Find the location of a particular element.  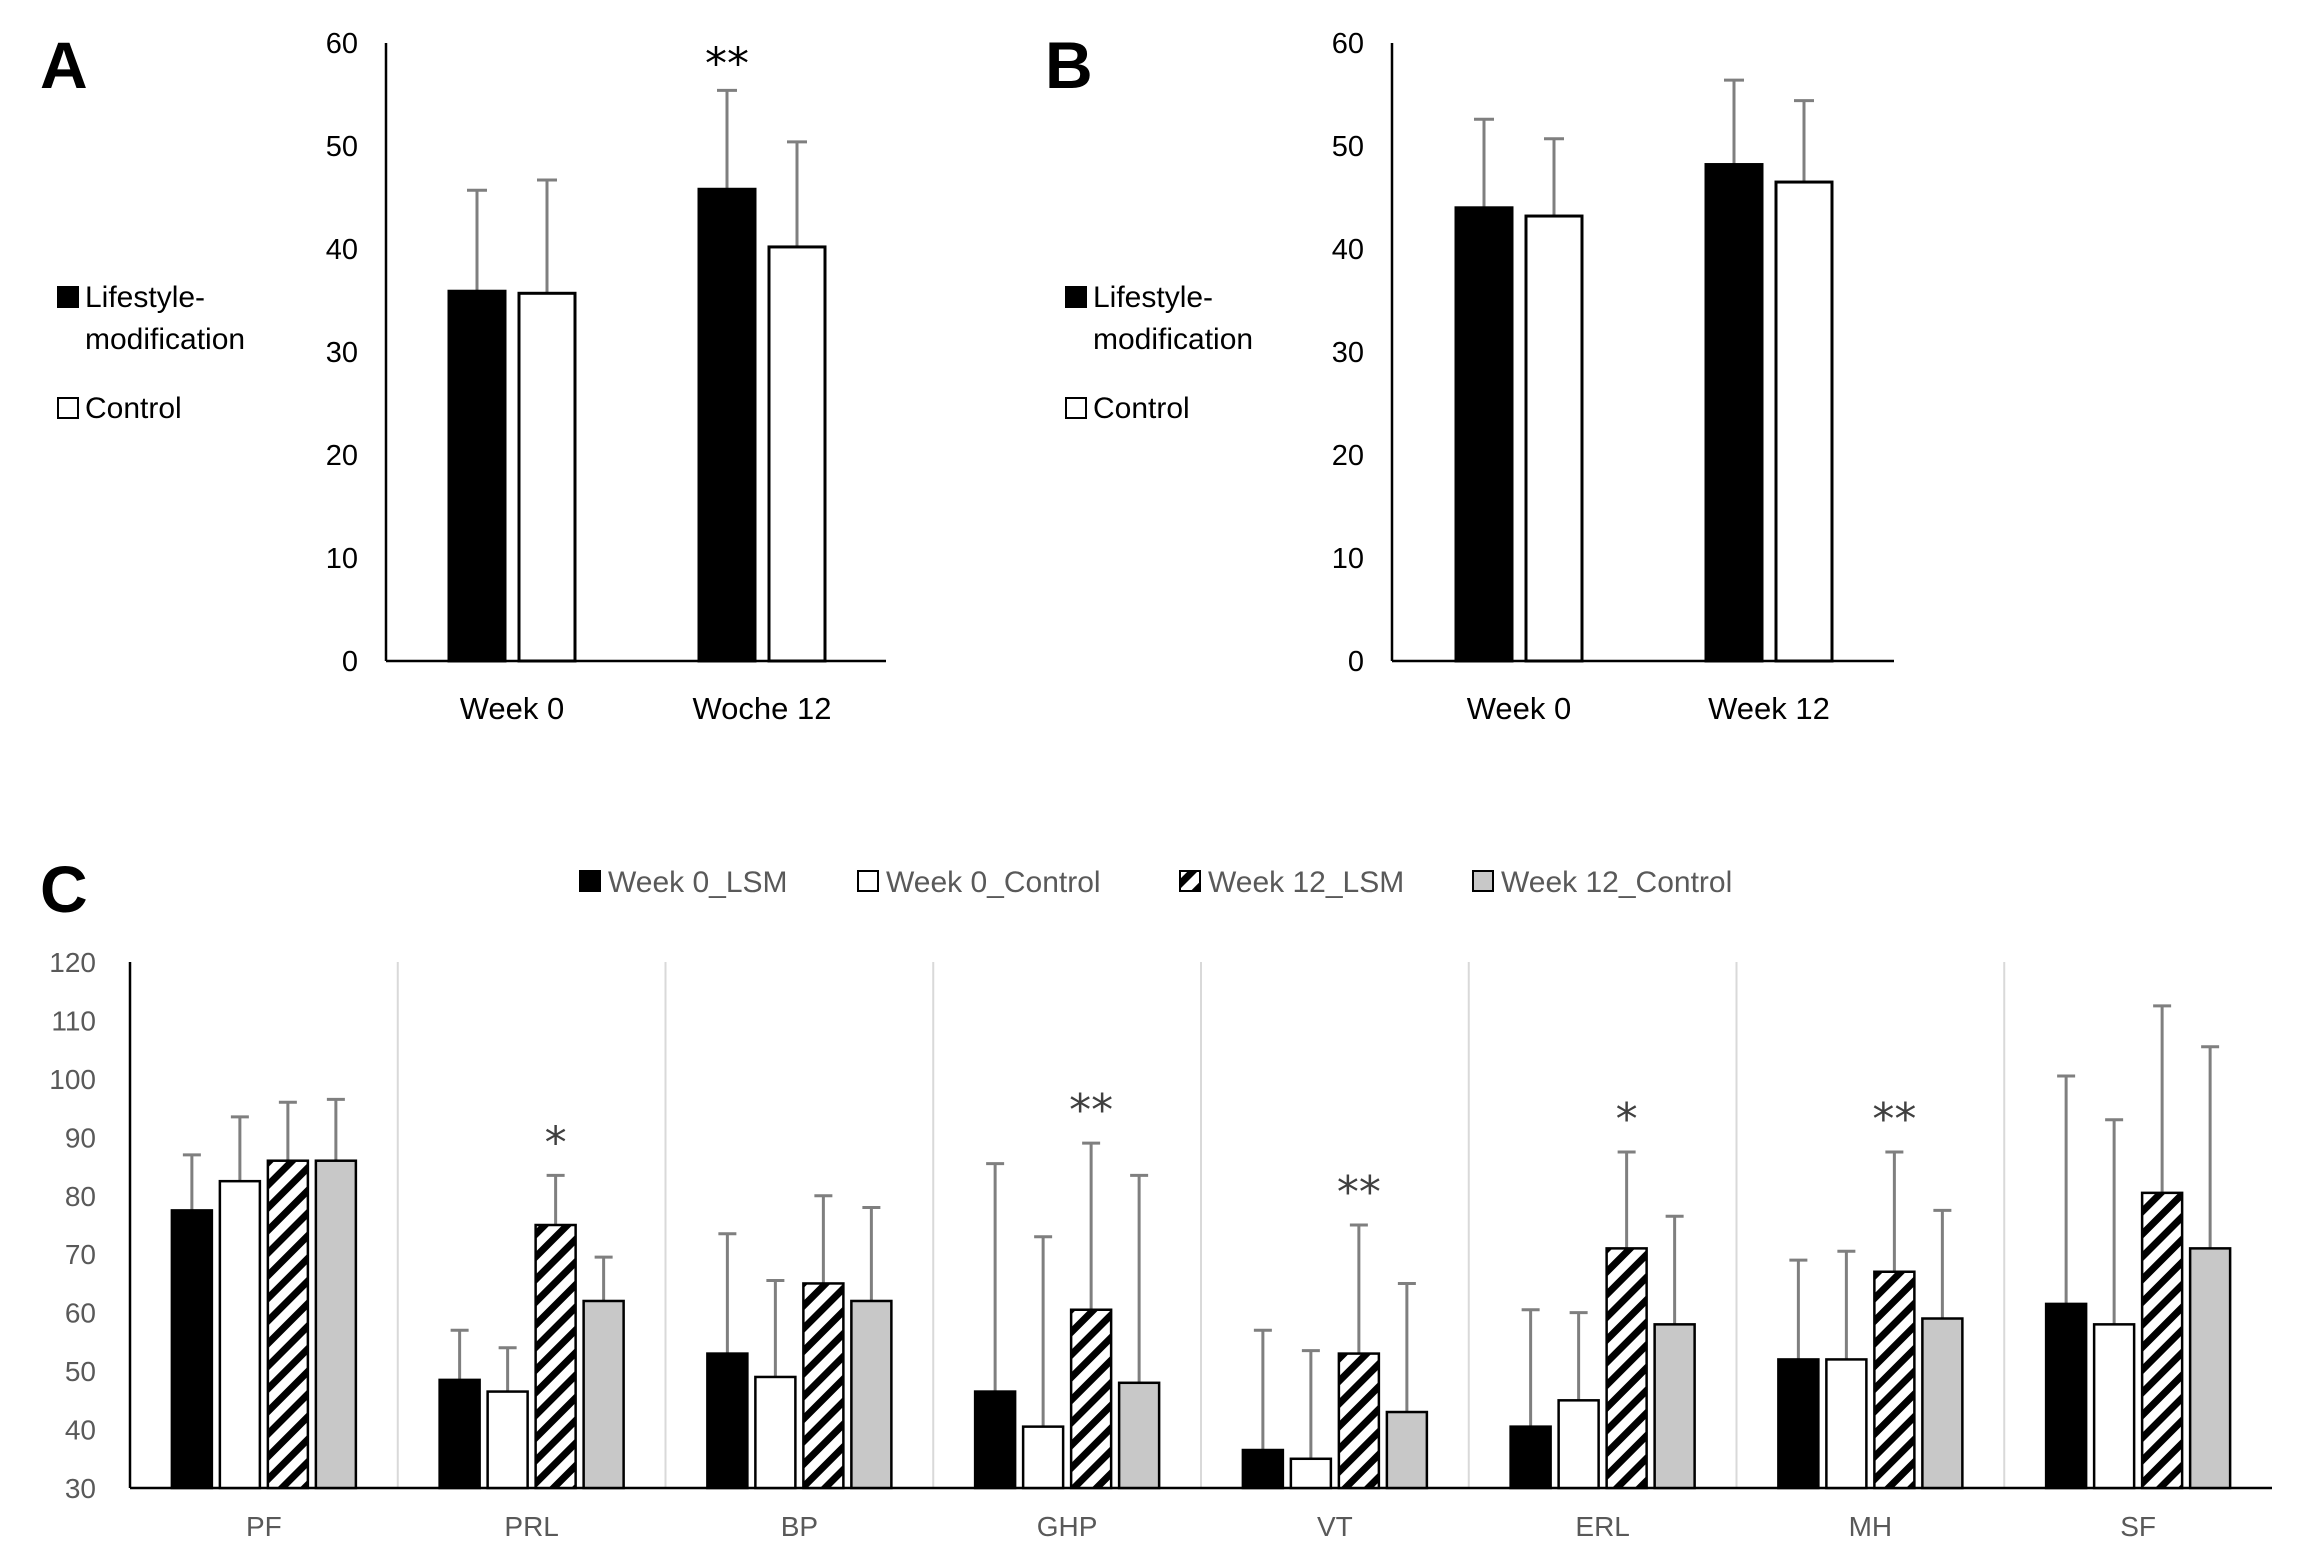

panel-a-y-tick-label-3: 30 is located at coordinates (342, 353).